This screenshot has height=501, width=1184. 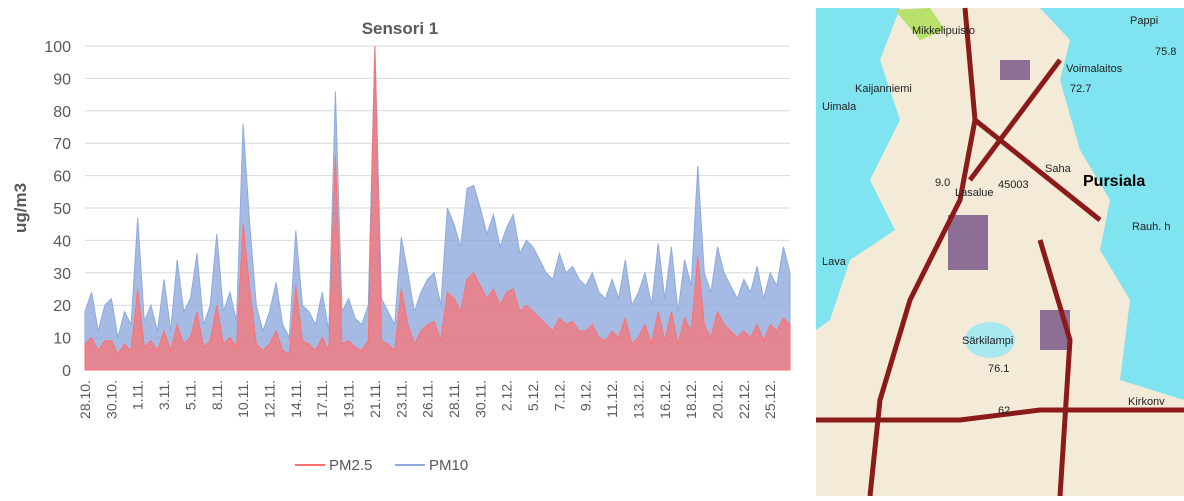 What do you see at coordinates (612, 399) in the screenshot?
I see `x-tick-label: 11.12.` at bounding box center [612, 399].